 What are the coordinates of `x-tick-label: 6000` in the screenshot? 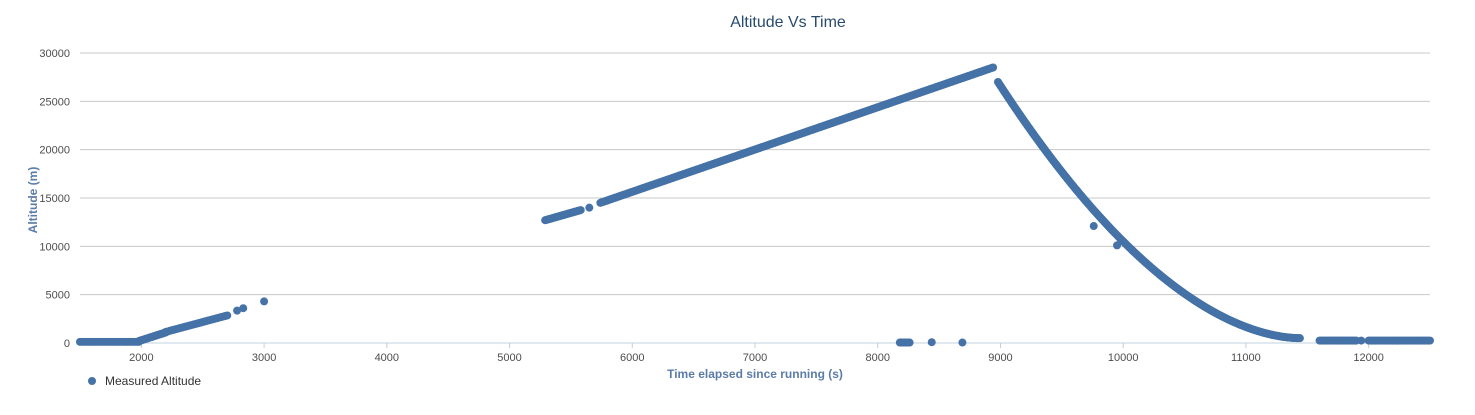 It's located at (632, 358).